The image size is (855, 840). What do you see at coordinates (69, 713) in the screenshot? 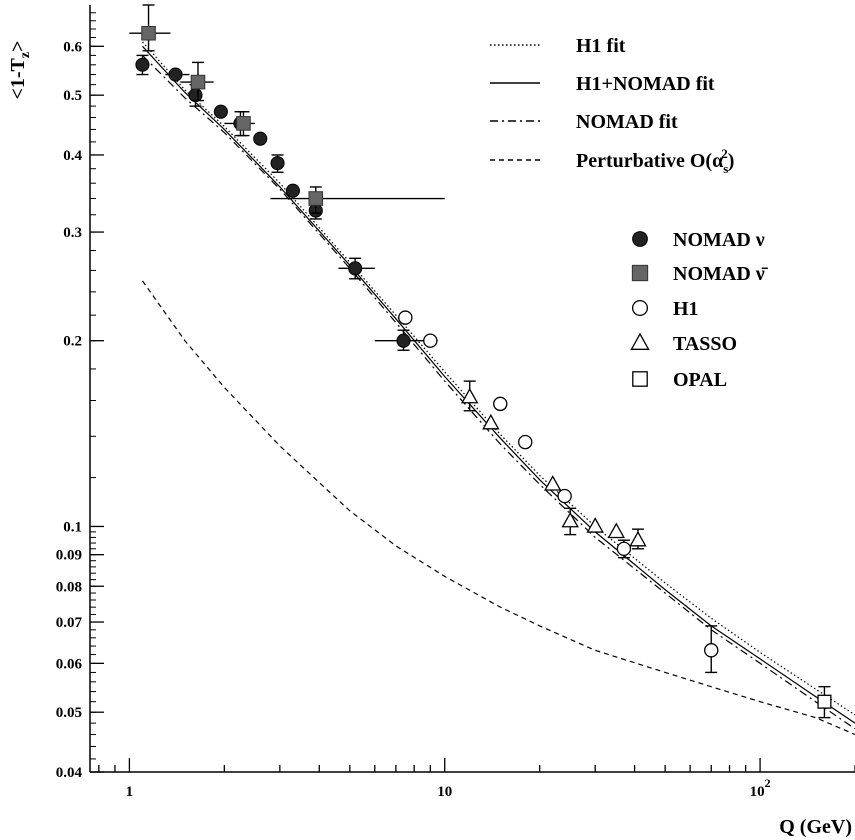
I see `y-tick-label: 0.05` at bounding box center [69, 713].